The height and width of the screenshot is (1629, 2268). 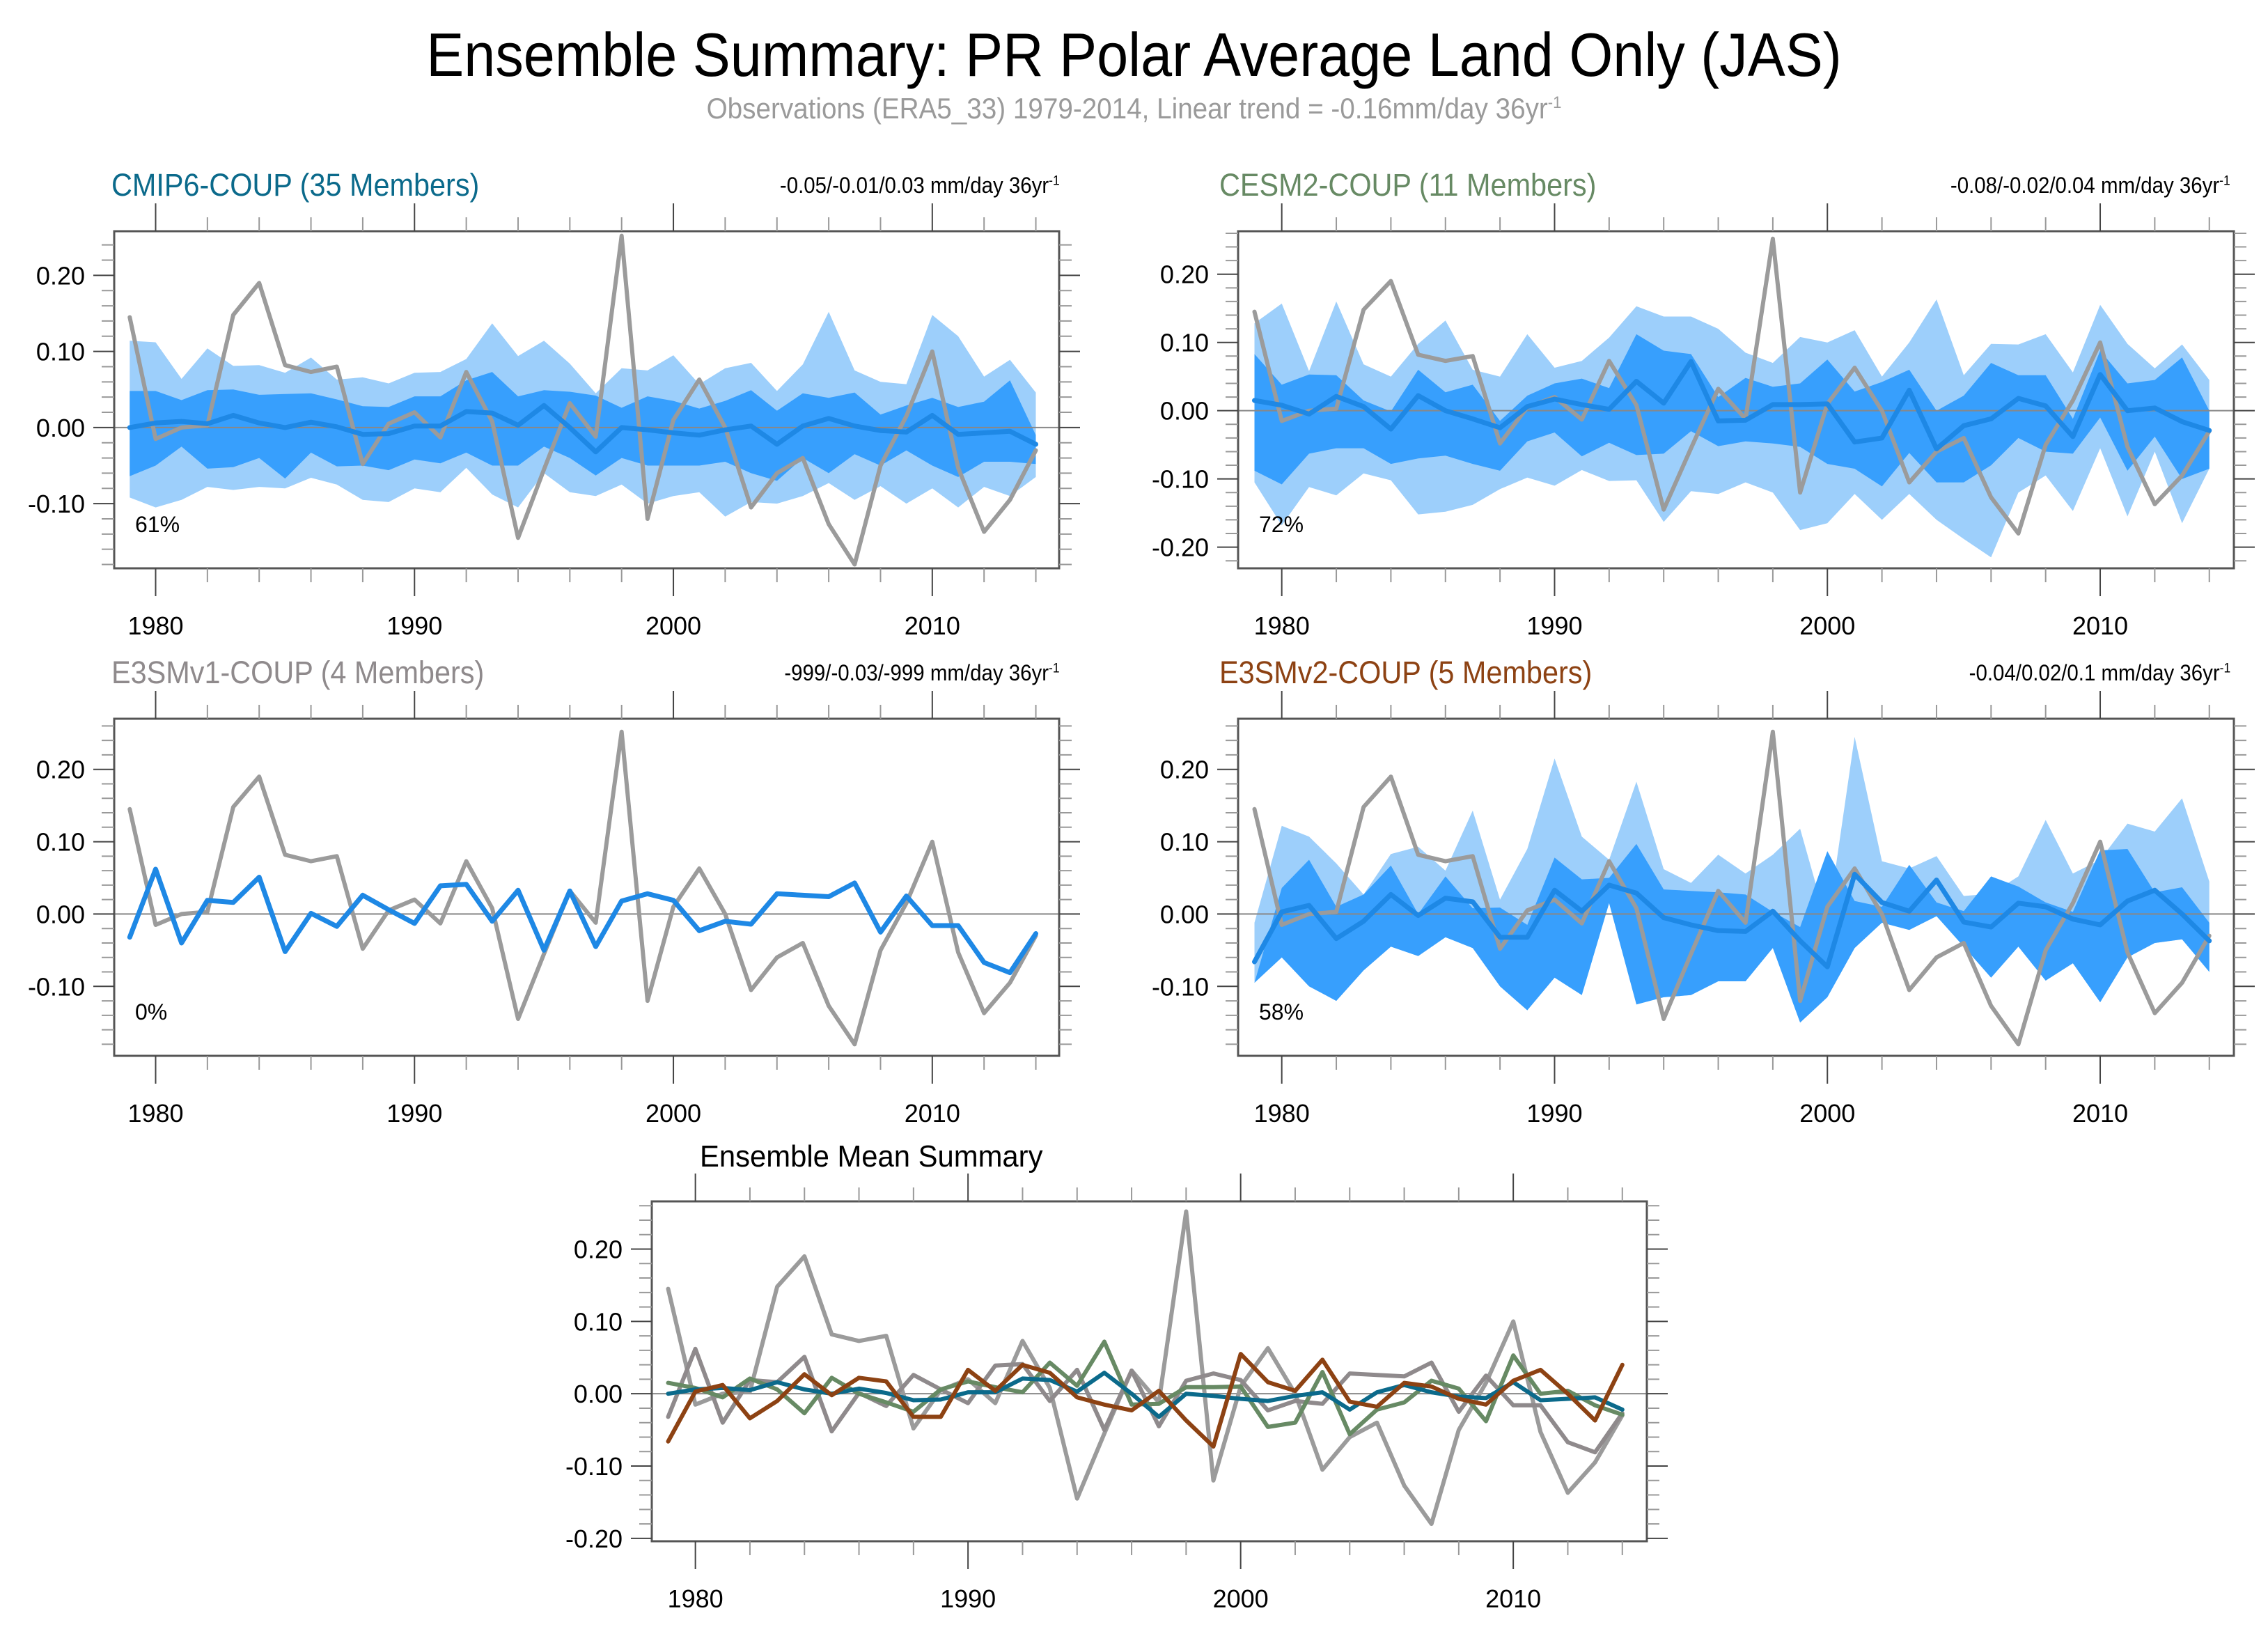 What do you see at coordinates (1406, 672) in the screenshot?
I see `panel-title-e3smv2: E3SMv2-COUP (5 Members)` at bounding box center [1406, 672].